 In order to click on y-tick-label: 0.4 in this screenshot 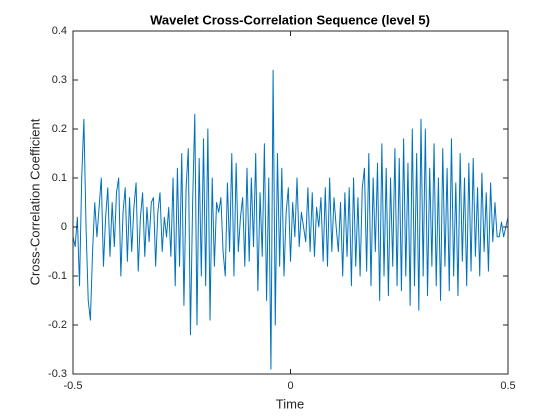, I will do `click(59, 31)`.